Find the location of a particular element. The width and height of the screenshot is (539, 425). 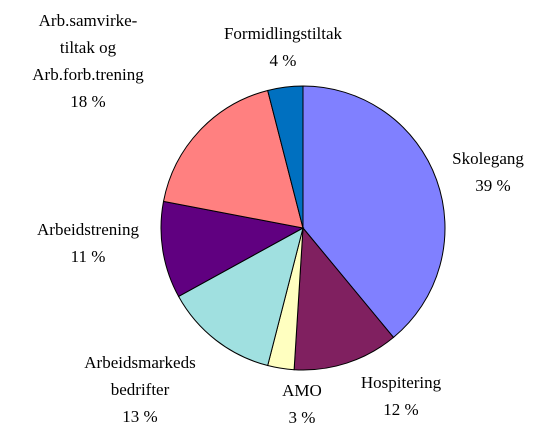

slice-label: Formidlingstiltak is located at coordinates (283, 33).